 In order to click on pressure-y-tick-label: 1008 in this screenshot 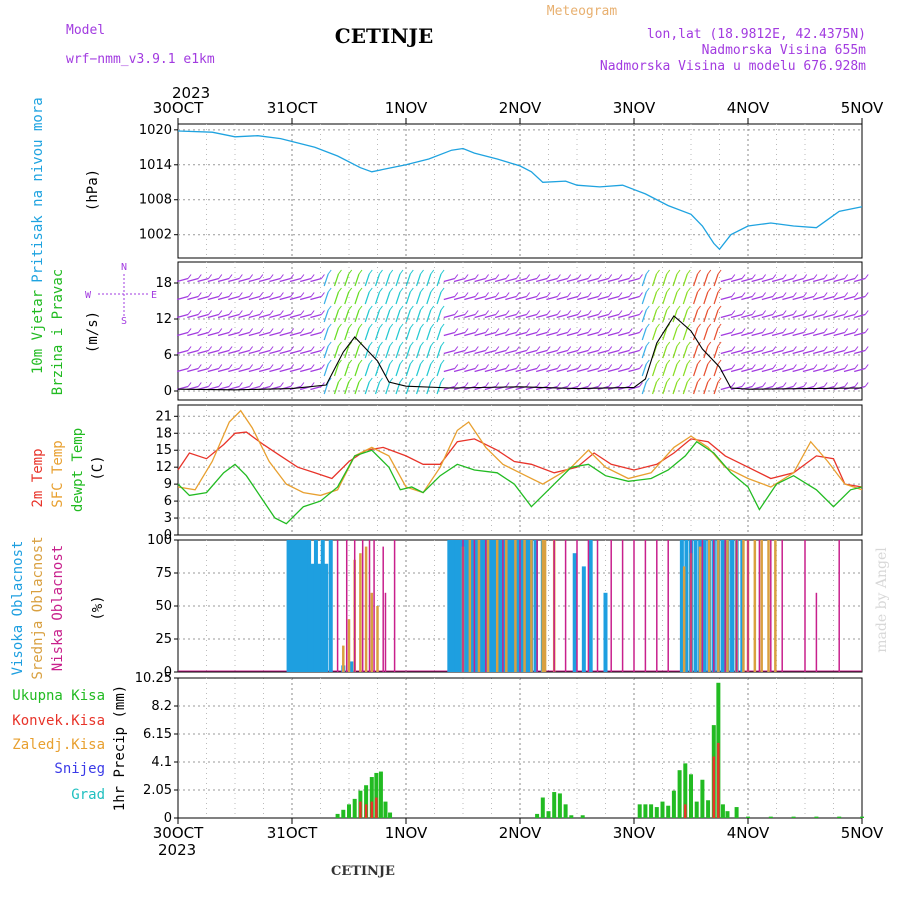, I will do `click(155, 200)`.